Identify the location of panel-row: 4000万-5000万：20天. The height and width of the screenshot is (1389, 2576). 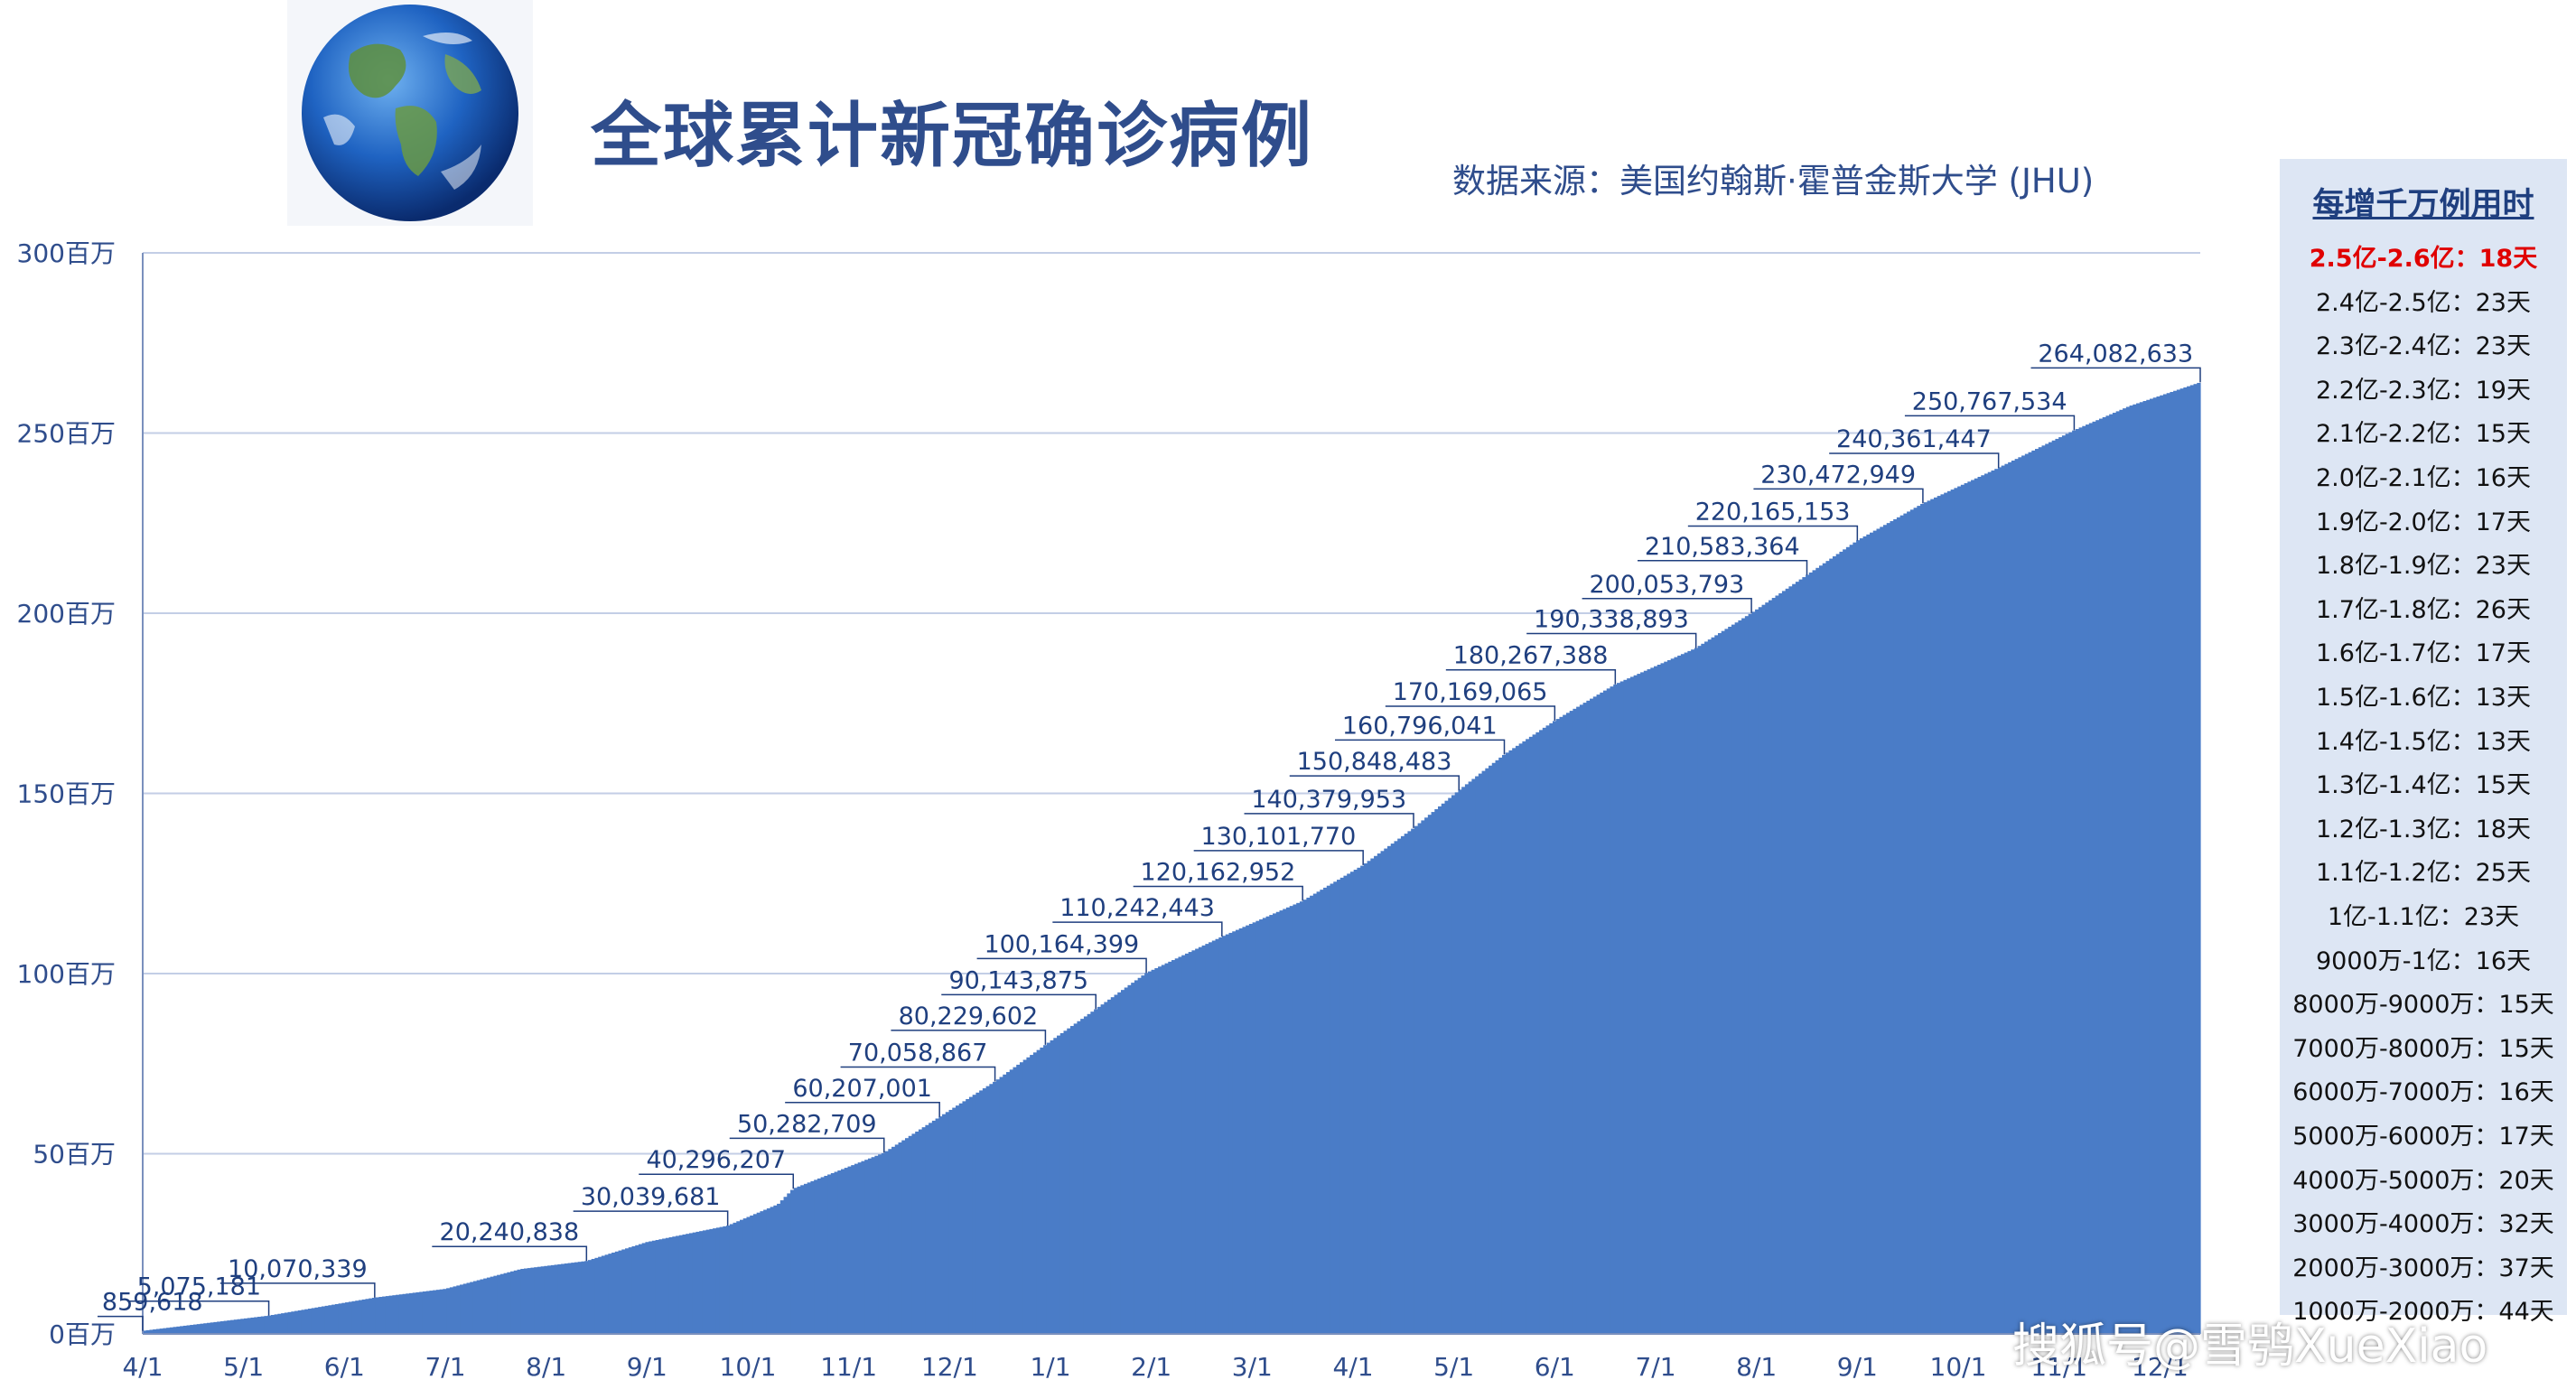
(2423, 1179).